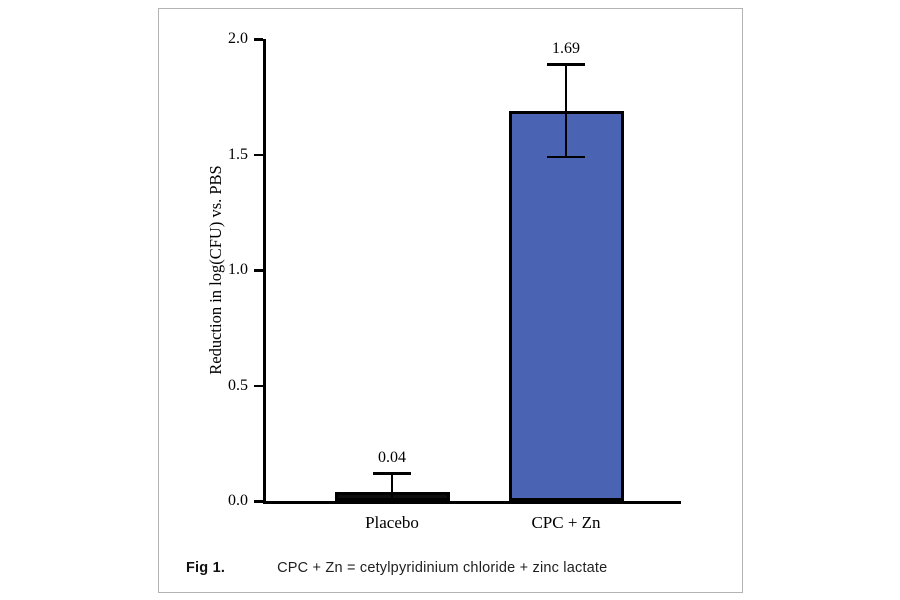  Describe the element at coordinates (238, 38) in the screenshot. I see `y-tick-label: 2.0` at that location.